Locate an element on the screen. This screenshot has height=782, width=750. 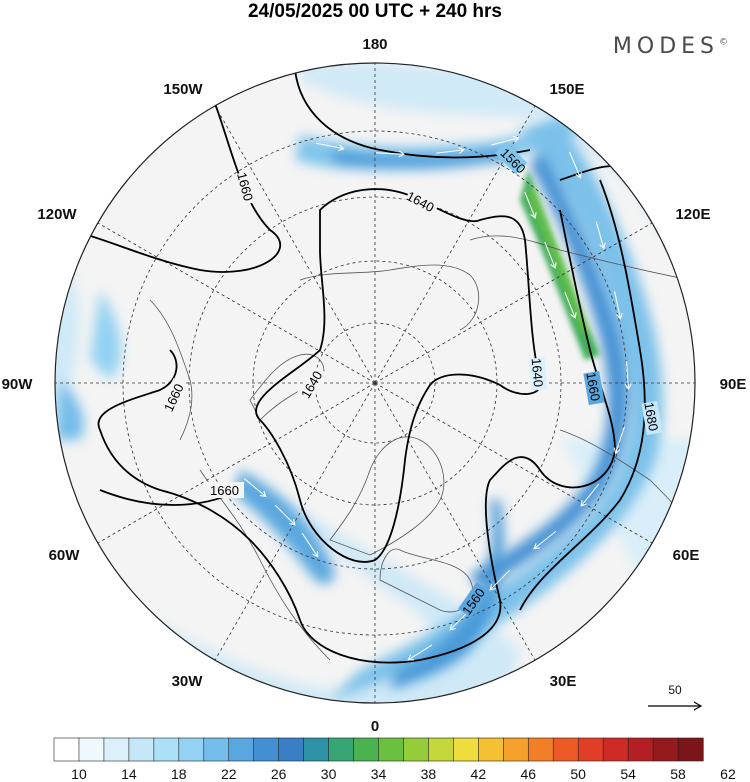
lon-label-120w: 120W is located at coordinates (57, 214).